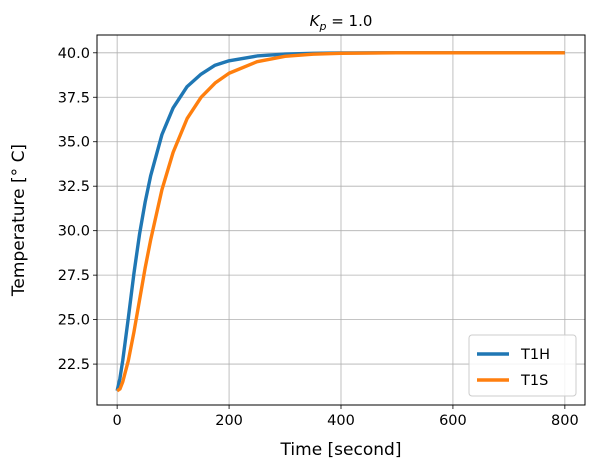  I want to click on y-tick-label: 40.0, so click(74, 54).